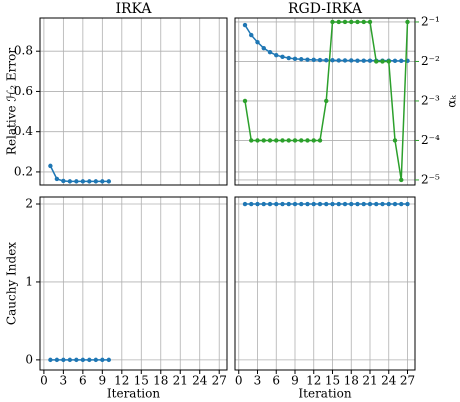 The image size is (460, 402). What do you see at coordinates (430, 61) in the screenshot?
I see `y2-tick-label: 2⁻²` at bounding box center [430, 61].